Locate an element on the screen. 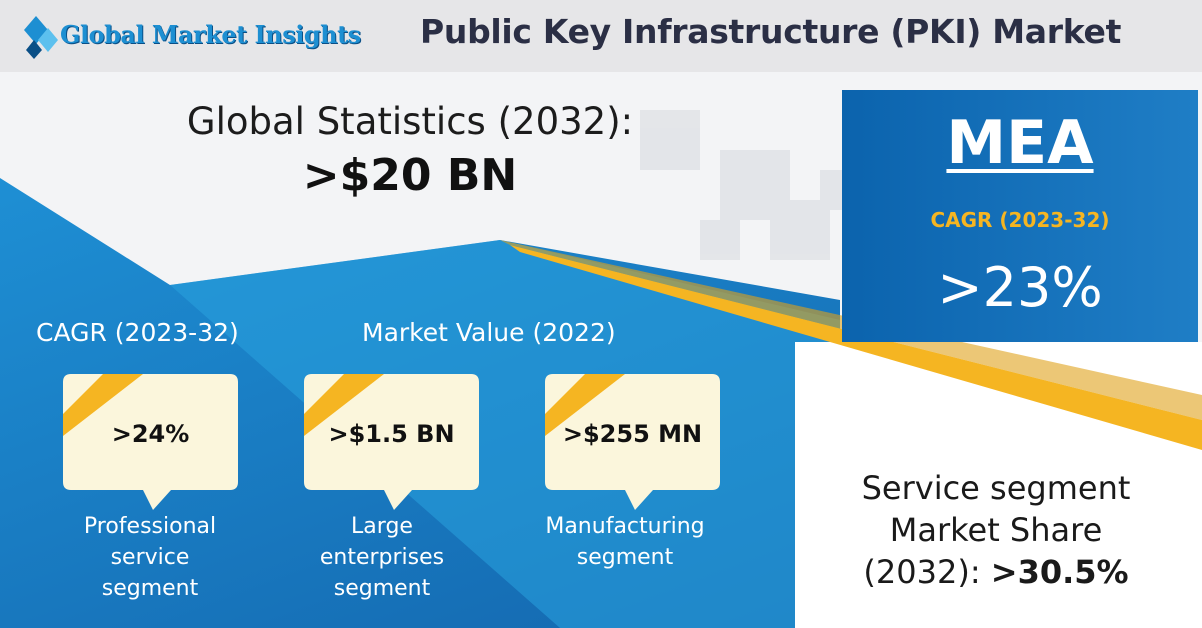 The width and height of the screenshot is (1202, 628). stat-bubble-large-enterprises: >$1.5 BN is located at coordinates (391, 442).